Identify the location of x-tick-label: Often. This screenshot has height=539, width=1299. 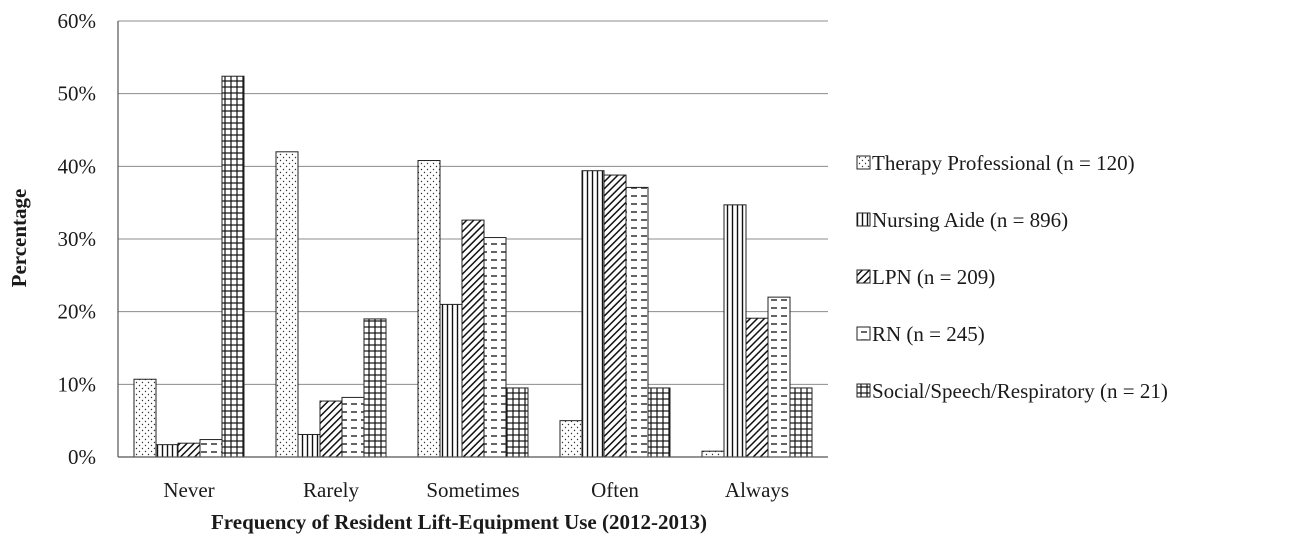
(615, 490).